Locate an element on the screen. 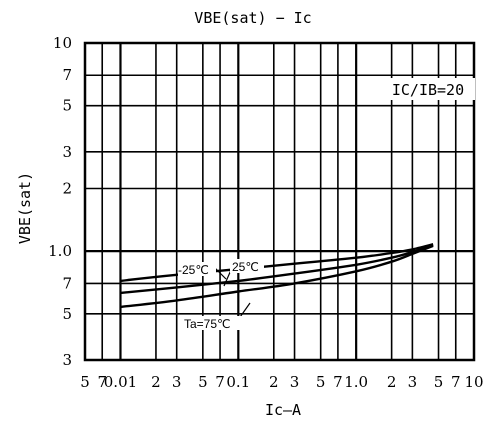 The width and height of the screenshot is (495, 425). curve-75c is located at coordinates (277, 276).